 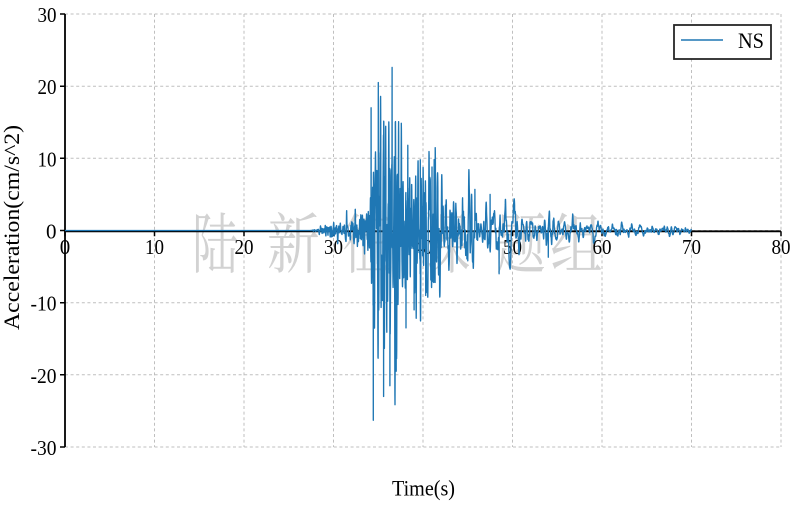 I want to click on svg-text: Time(s), so click(x=423, y=488).